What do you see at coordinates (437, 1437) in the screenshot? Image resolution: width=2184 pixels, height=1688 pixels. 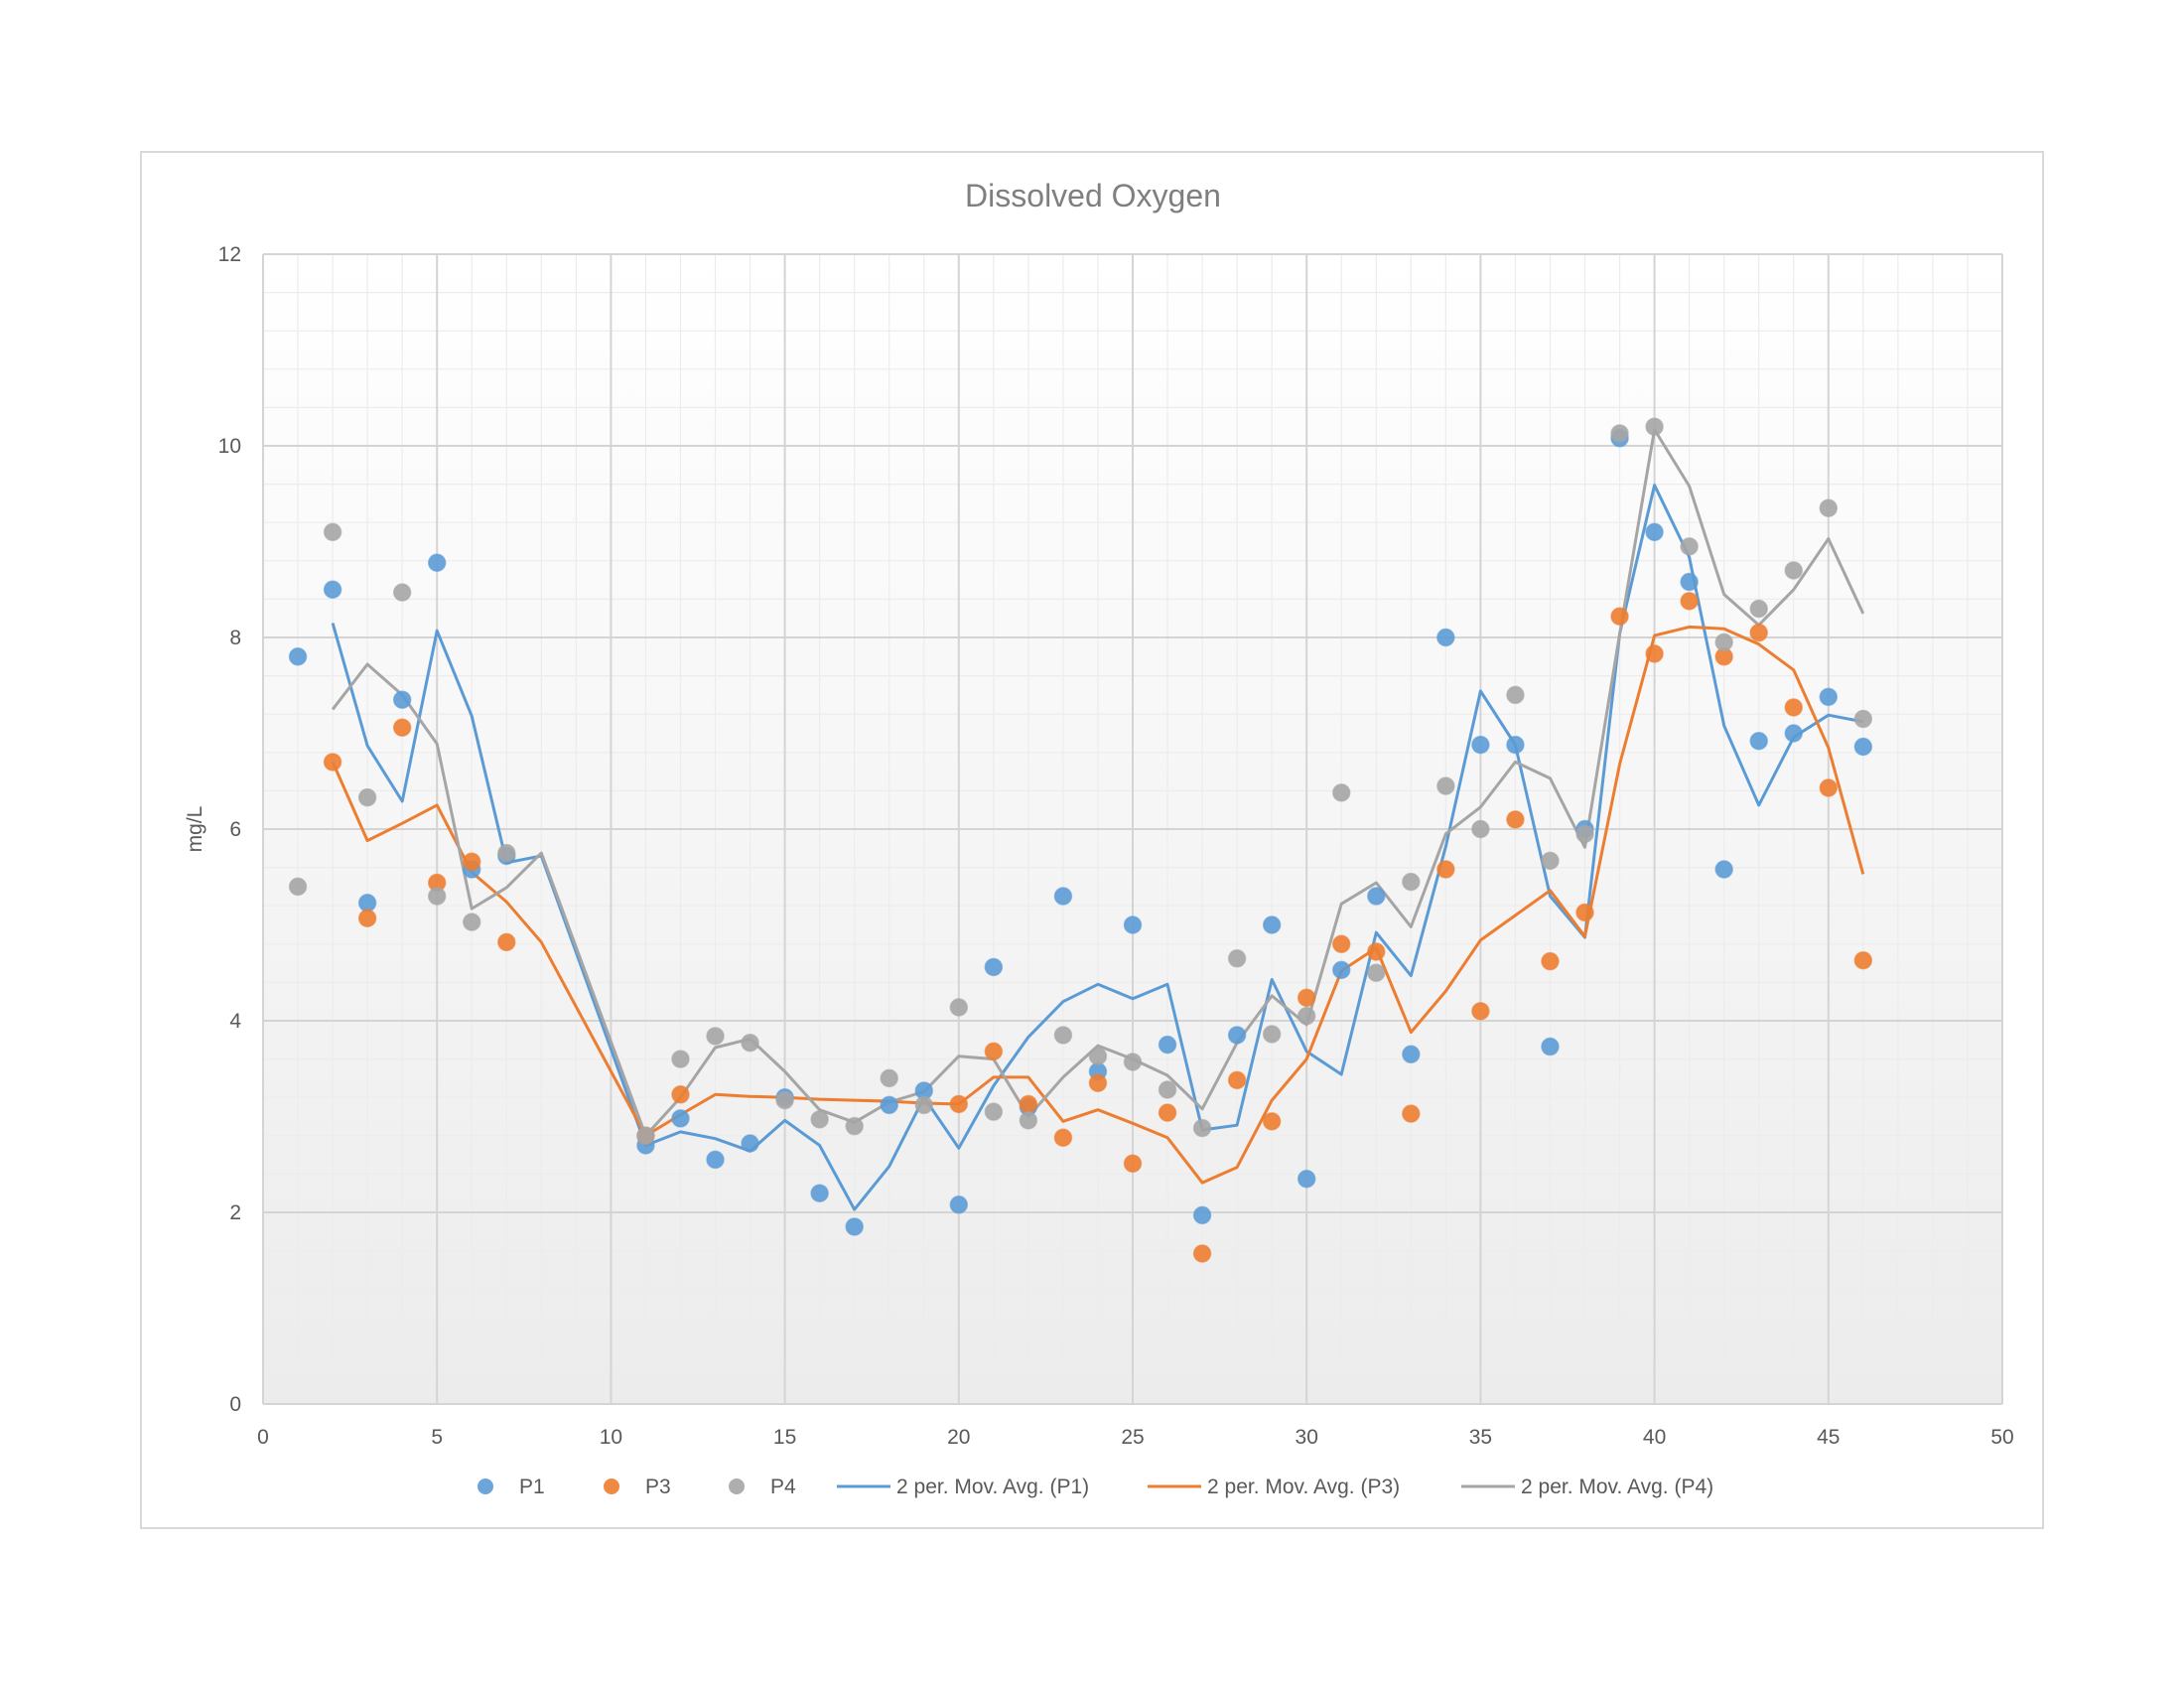 I see `x-tick-label: 5` at bounding box center [437, 1437].